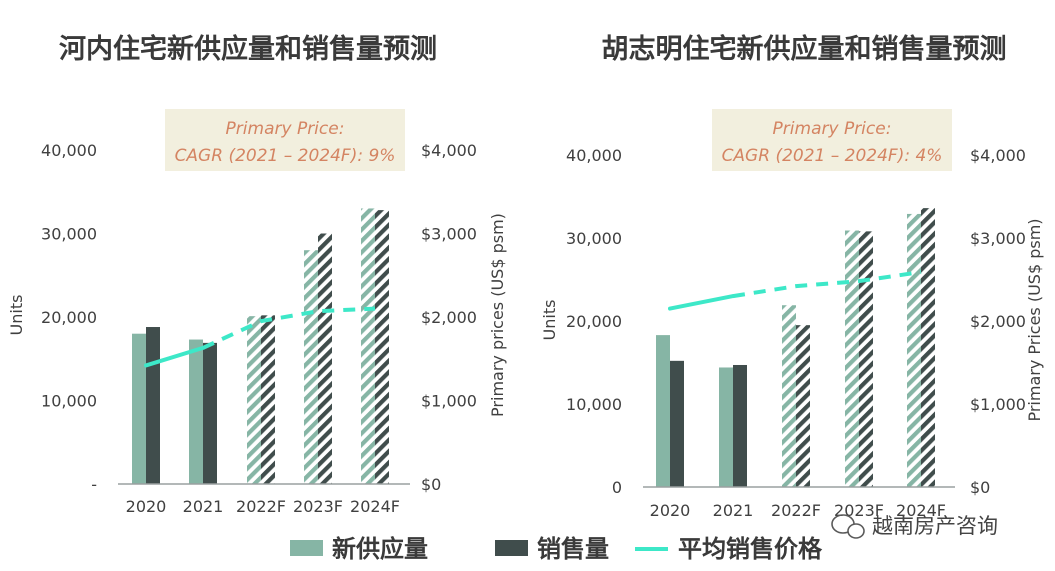 The width and height of the screenshot is (1055, 571). Describe the element at coordinates (856, 531) in the screenshot. I see `wechat-icon-bubble` at that location.